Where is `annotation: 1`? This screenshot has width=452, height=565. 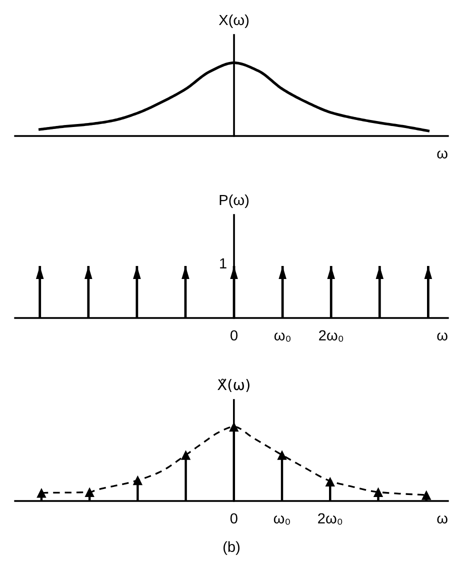
annotation: 1 is located at coordinates (223, 263).